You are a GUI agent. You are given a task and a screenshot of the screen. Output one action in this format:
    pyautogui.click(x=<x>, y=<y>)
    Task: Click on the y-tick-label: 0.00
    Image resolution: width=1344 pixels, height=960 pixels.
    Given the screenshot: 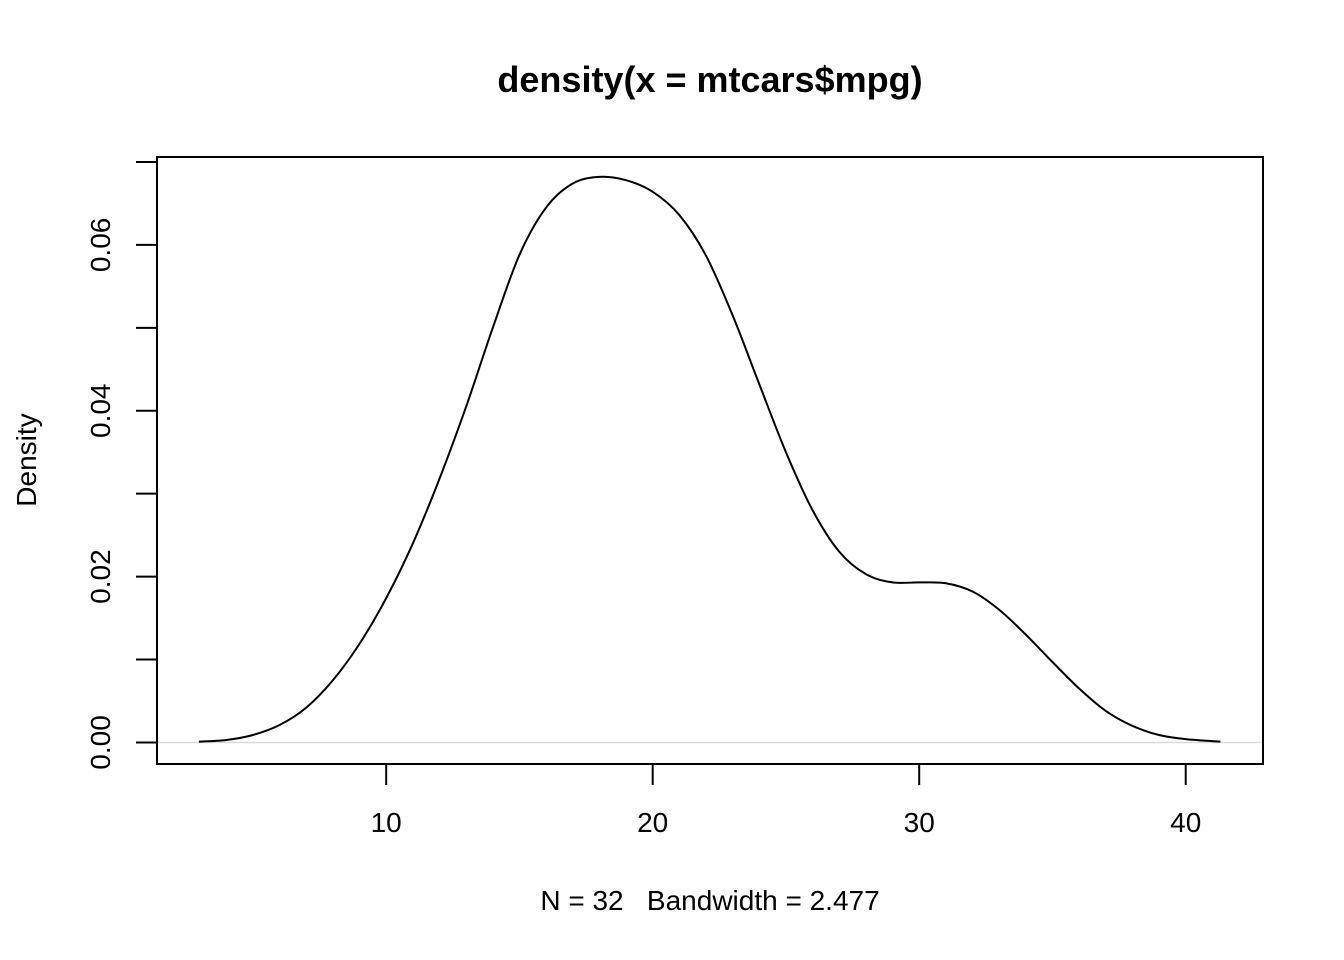 What is the action you would take?
    pyautogui.click(x=100, y=742)
    